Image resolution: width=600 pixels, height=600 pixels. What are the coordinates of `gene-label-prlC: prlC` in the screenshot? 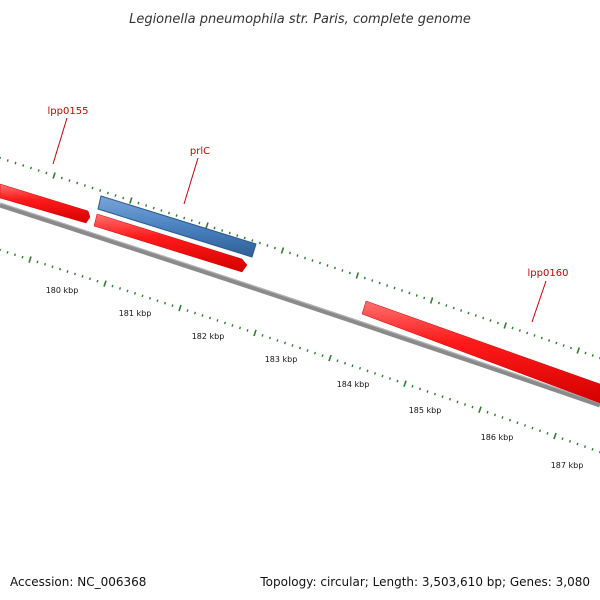 It's located at (200, 151).